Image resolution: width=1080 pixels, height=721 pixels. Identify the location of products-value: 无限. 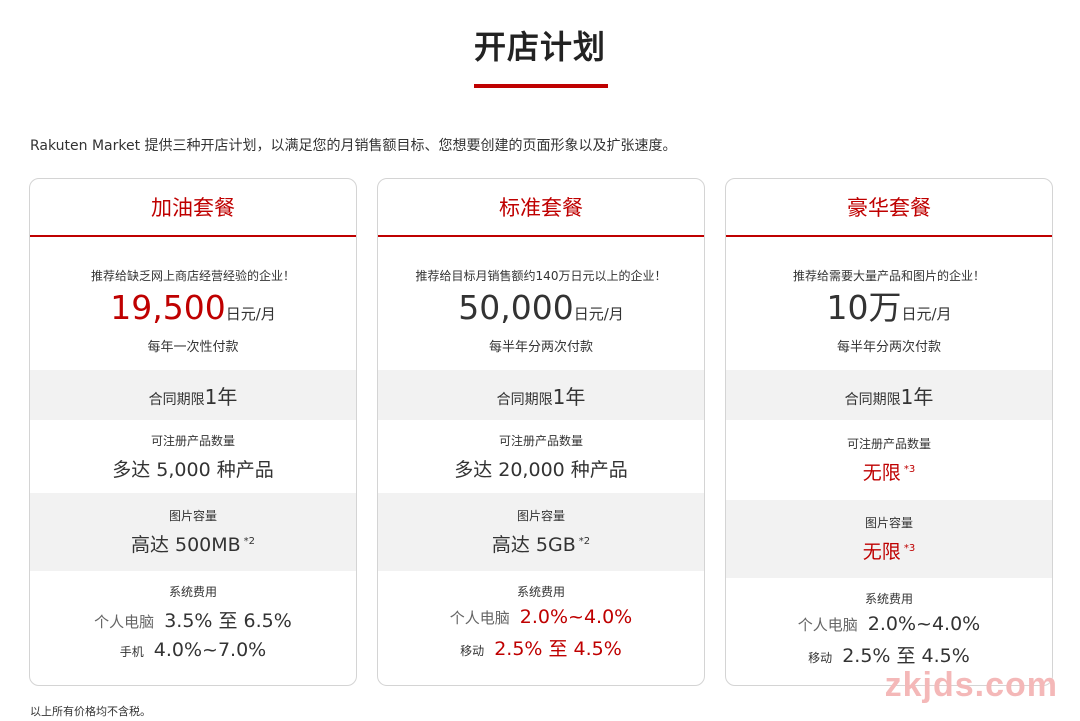
(881, 473).